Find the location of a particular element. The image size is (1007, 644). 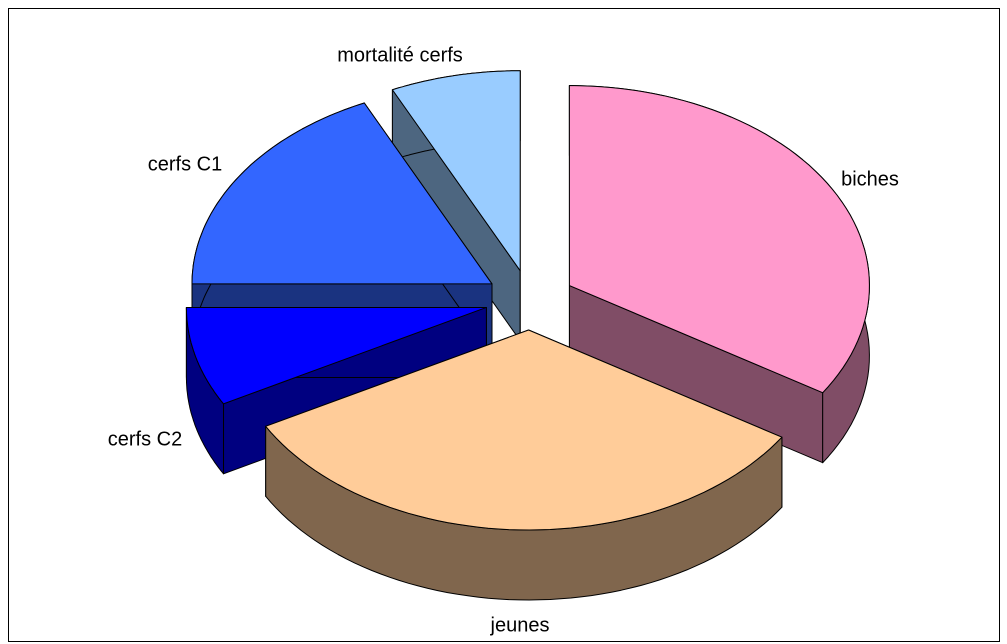

slice-label: cerfs C2 is located at coordinates (145, 439).